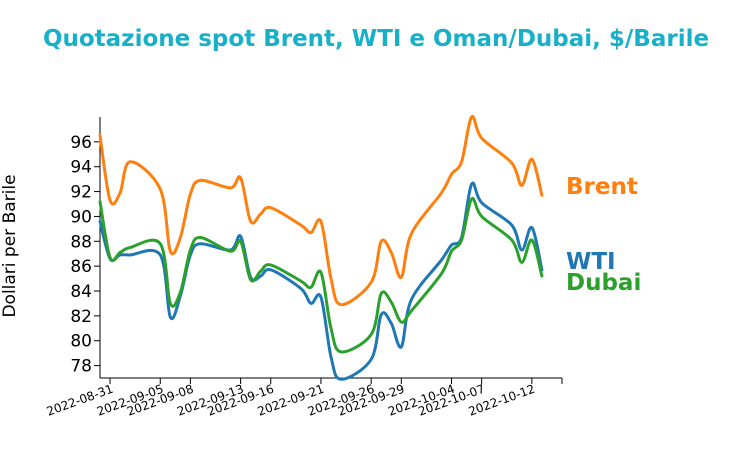 This screenshot has width=752, height=476. I want to click on y-tick-label: 92, so click(81, 193).